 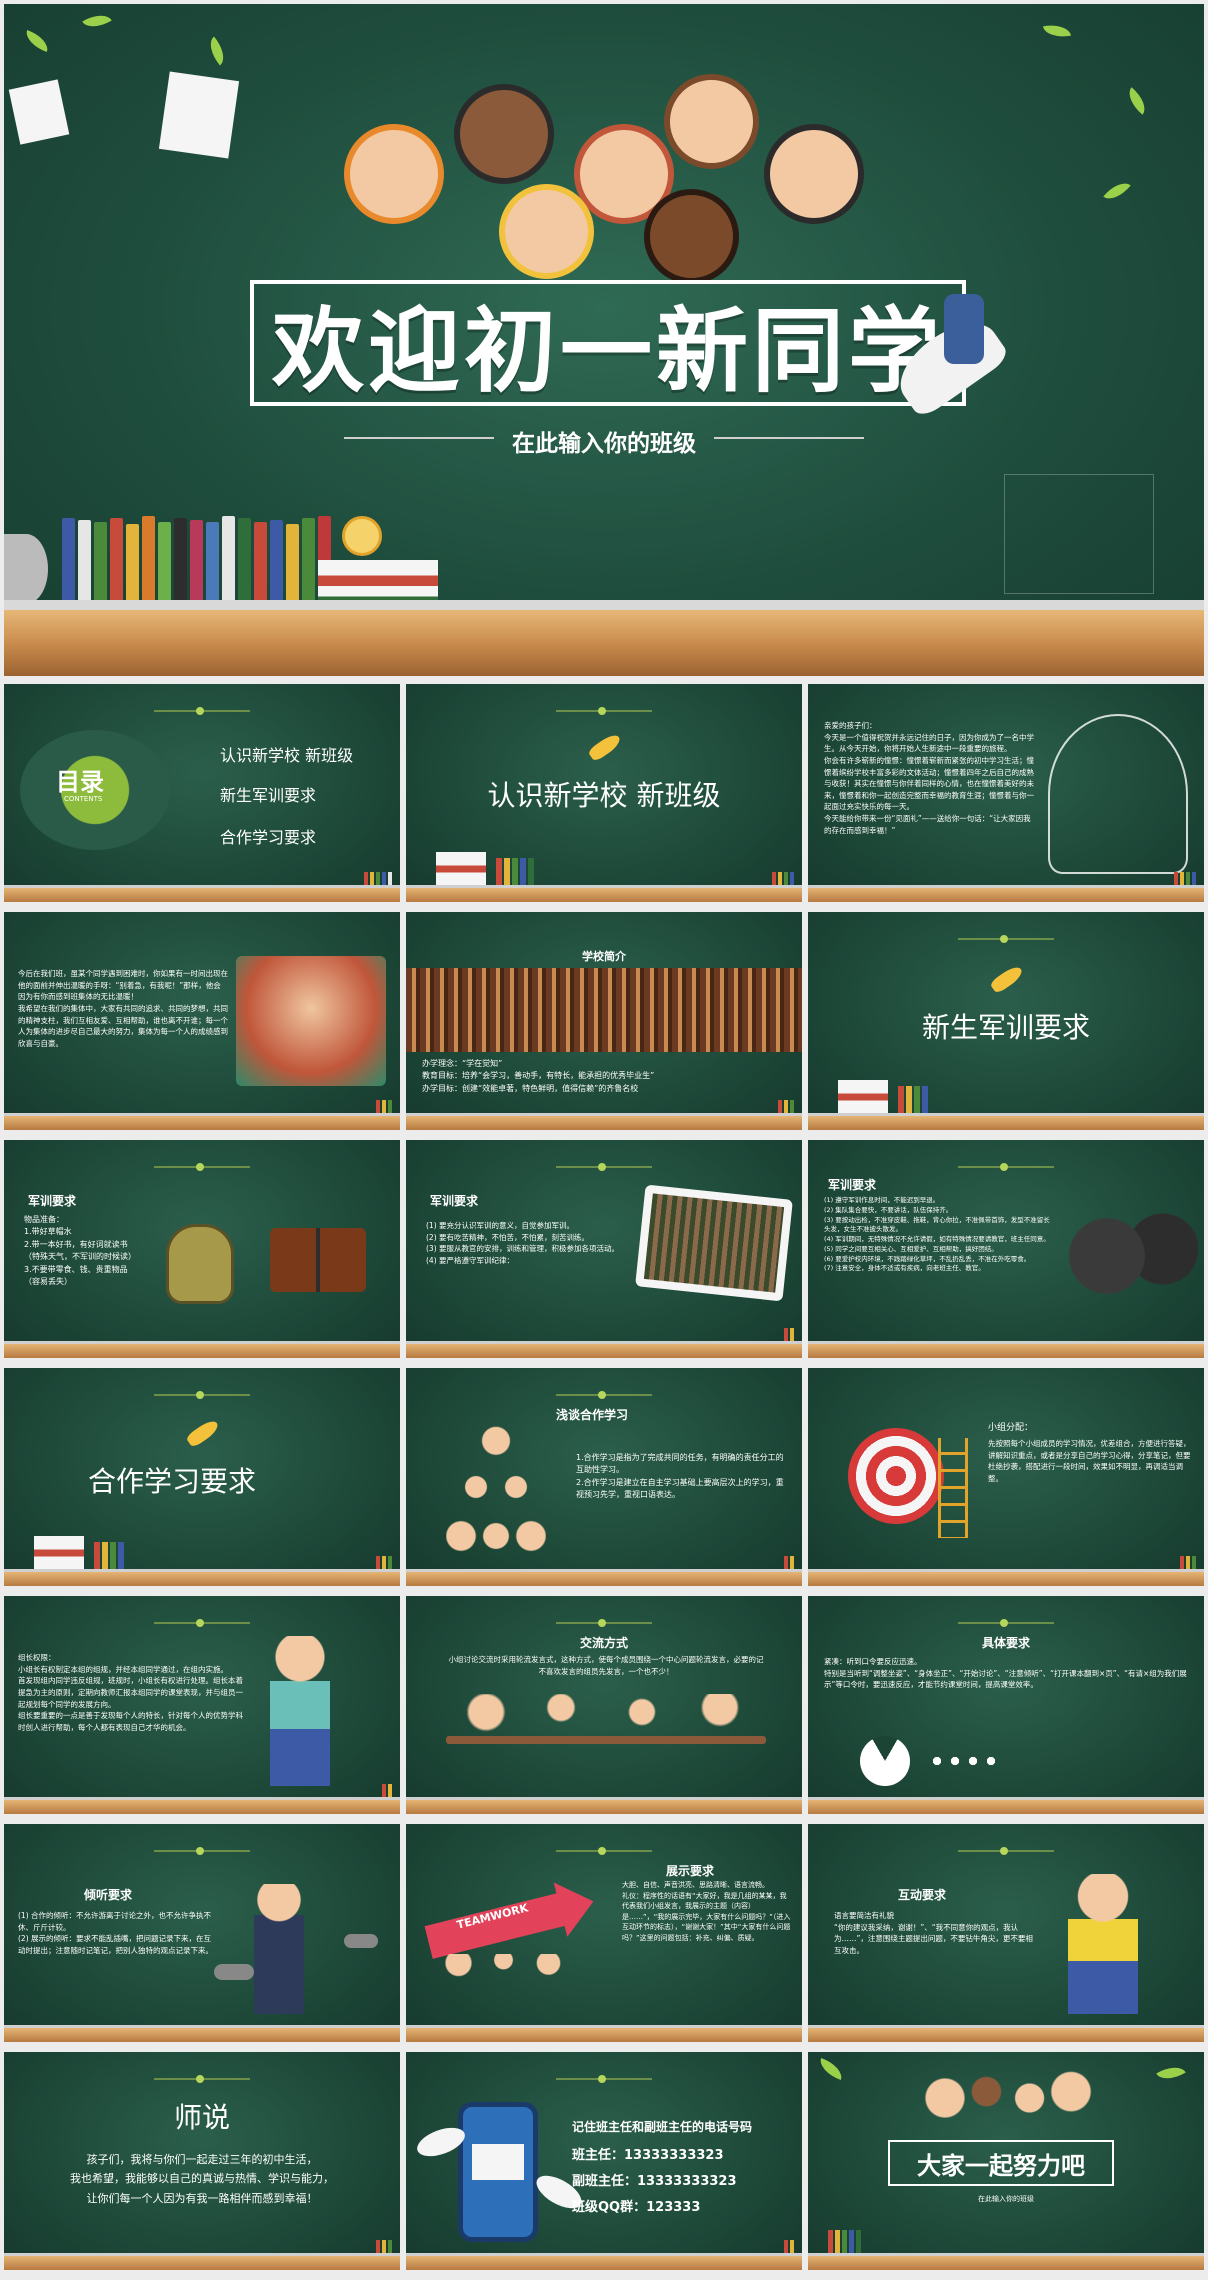 What do you see at coordinates (318, 1260) in the screenshot?
I see `book-icon` at bounding box center [318, 1260].